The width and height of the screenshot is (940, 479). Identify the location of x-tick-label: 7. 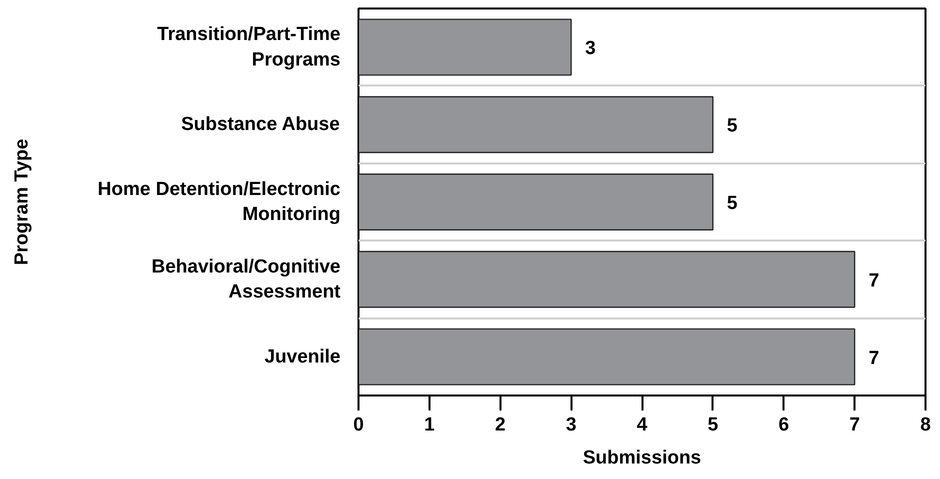
(854, 425).